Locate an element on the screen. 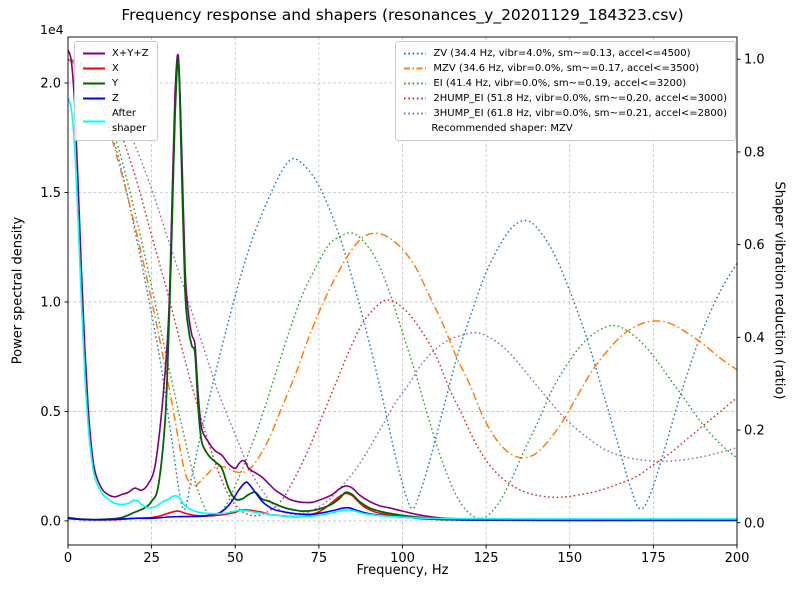 Image resolution: width=800 pixels, height=600 pixels. x-tick-label: 200 is located at coordinates (737, 558).